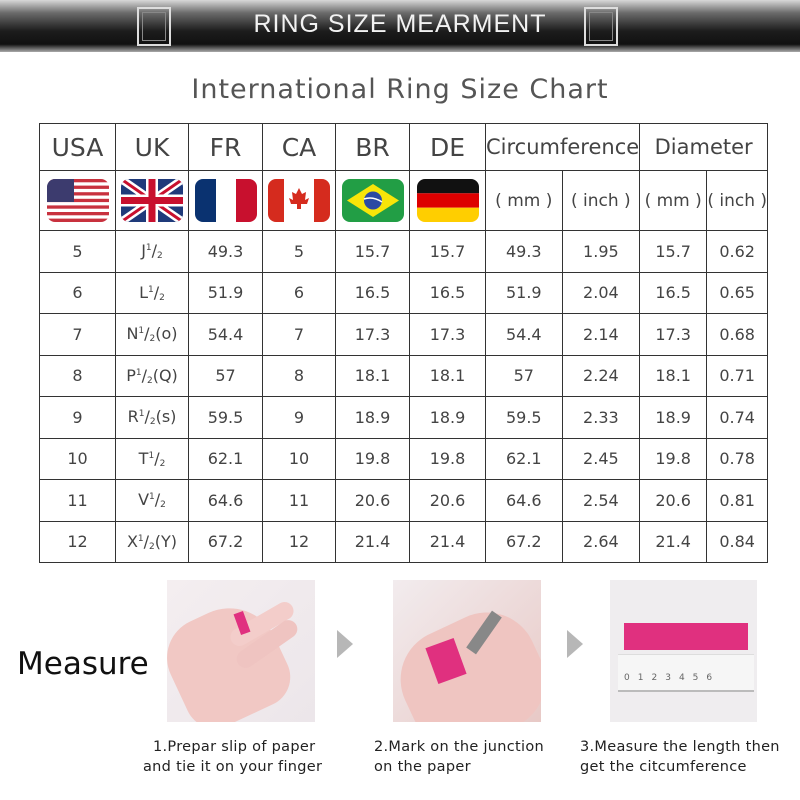  Describe the element at coordinates (77, 292) in the screenshot. I see `cell-usa: 6` at that location.